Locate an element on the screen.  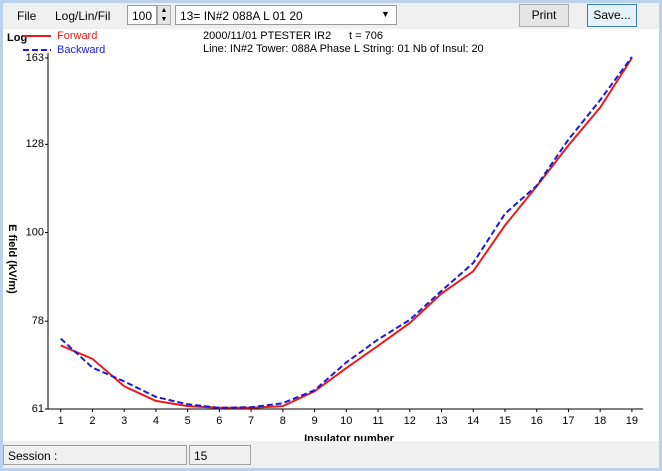
x-tick-label: 13 is located at coordinates (441, 421).